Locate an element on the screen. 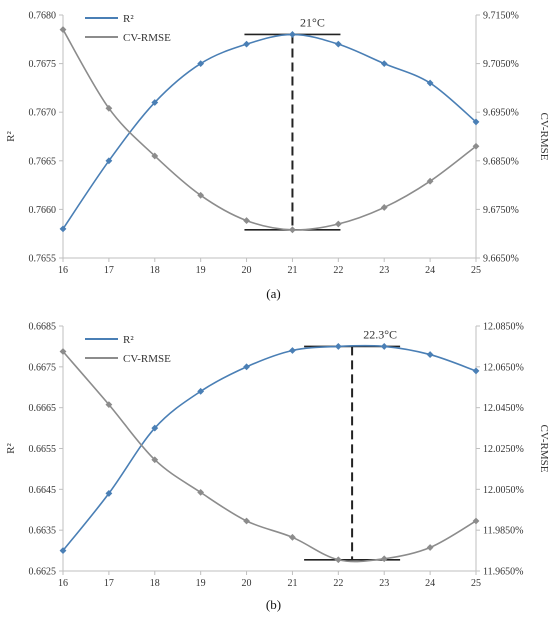 Image resolution: width=550 pixels, height=626 pixels. panel-a-legend-cvrmse-label: CV-RMSE is located at coordinates (147, 38).